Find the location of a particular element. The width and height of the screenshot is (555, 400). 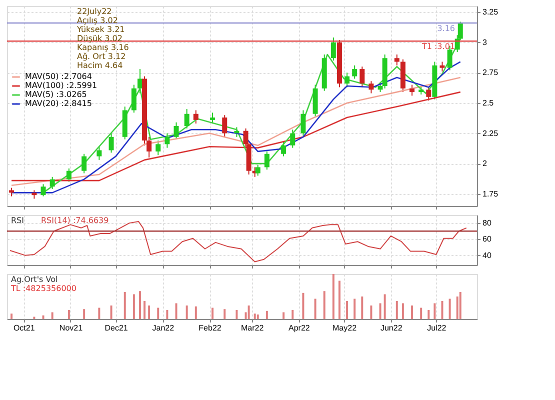

x-tick-label: Jun22 is located at coordinates (391, 328).